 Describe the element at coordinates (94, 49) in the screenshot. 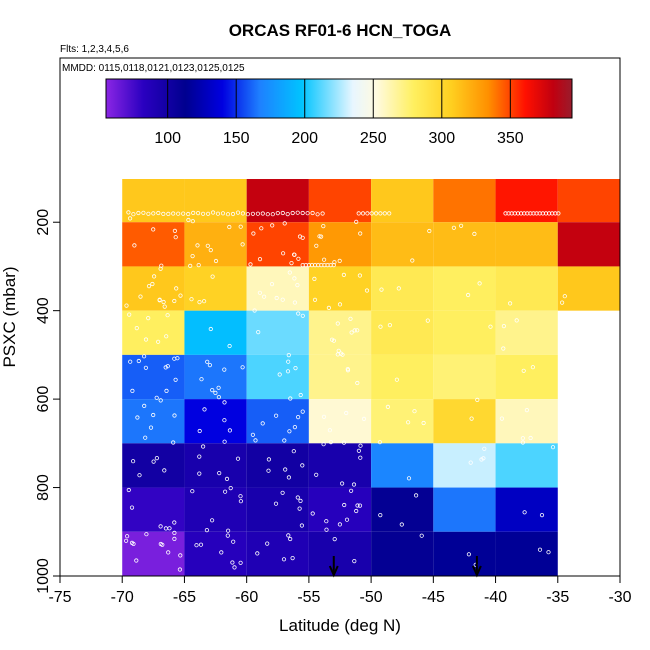

I see `flights-note: Flts: 1,2,3,4,5,6` at that location.